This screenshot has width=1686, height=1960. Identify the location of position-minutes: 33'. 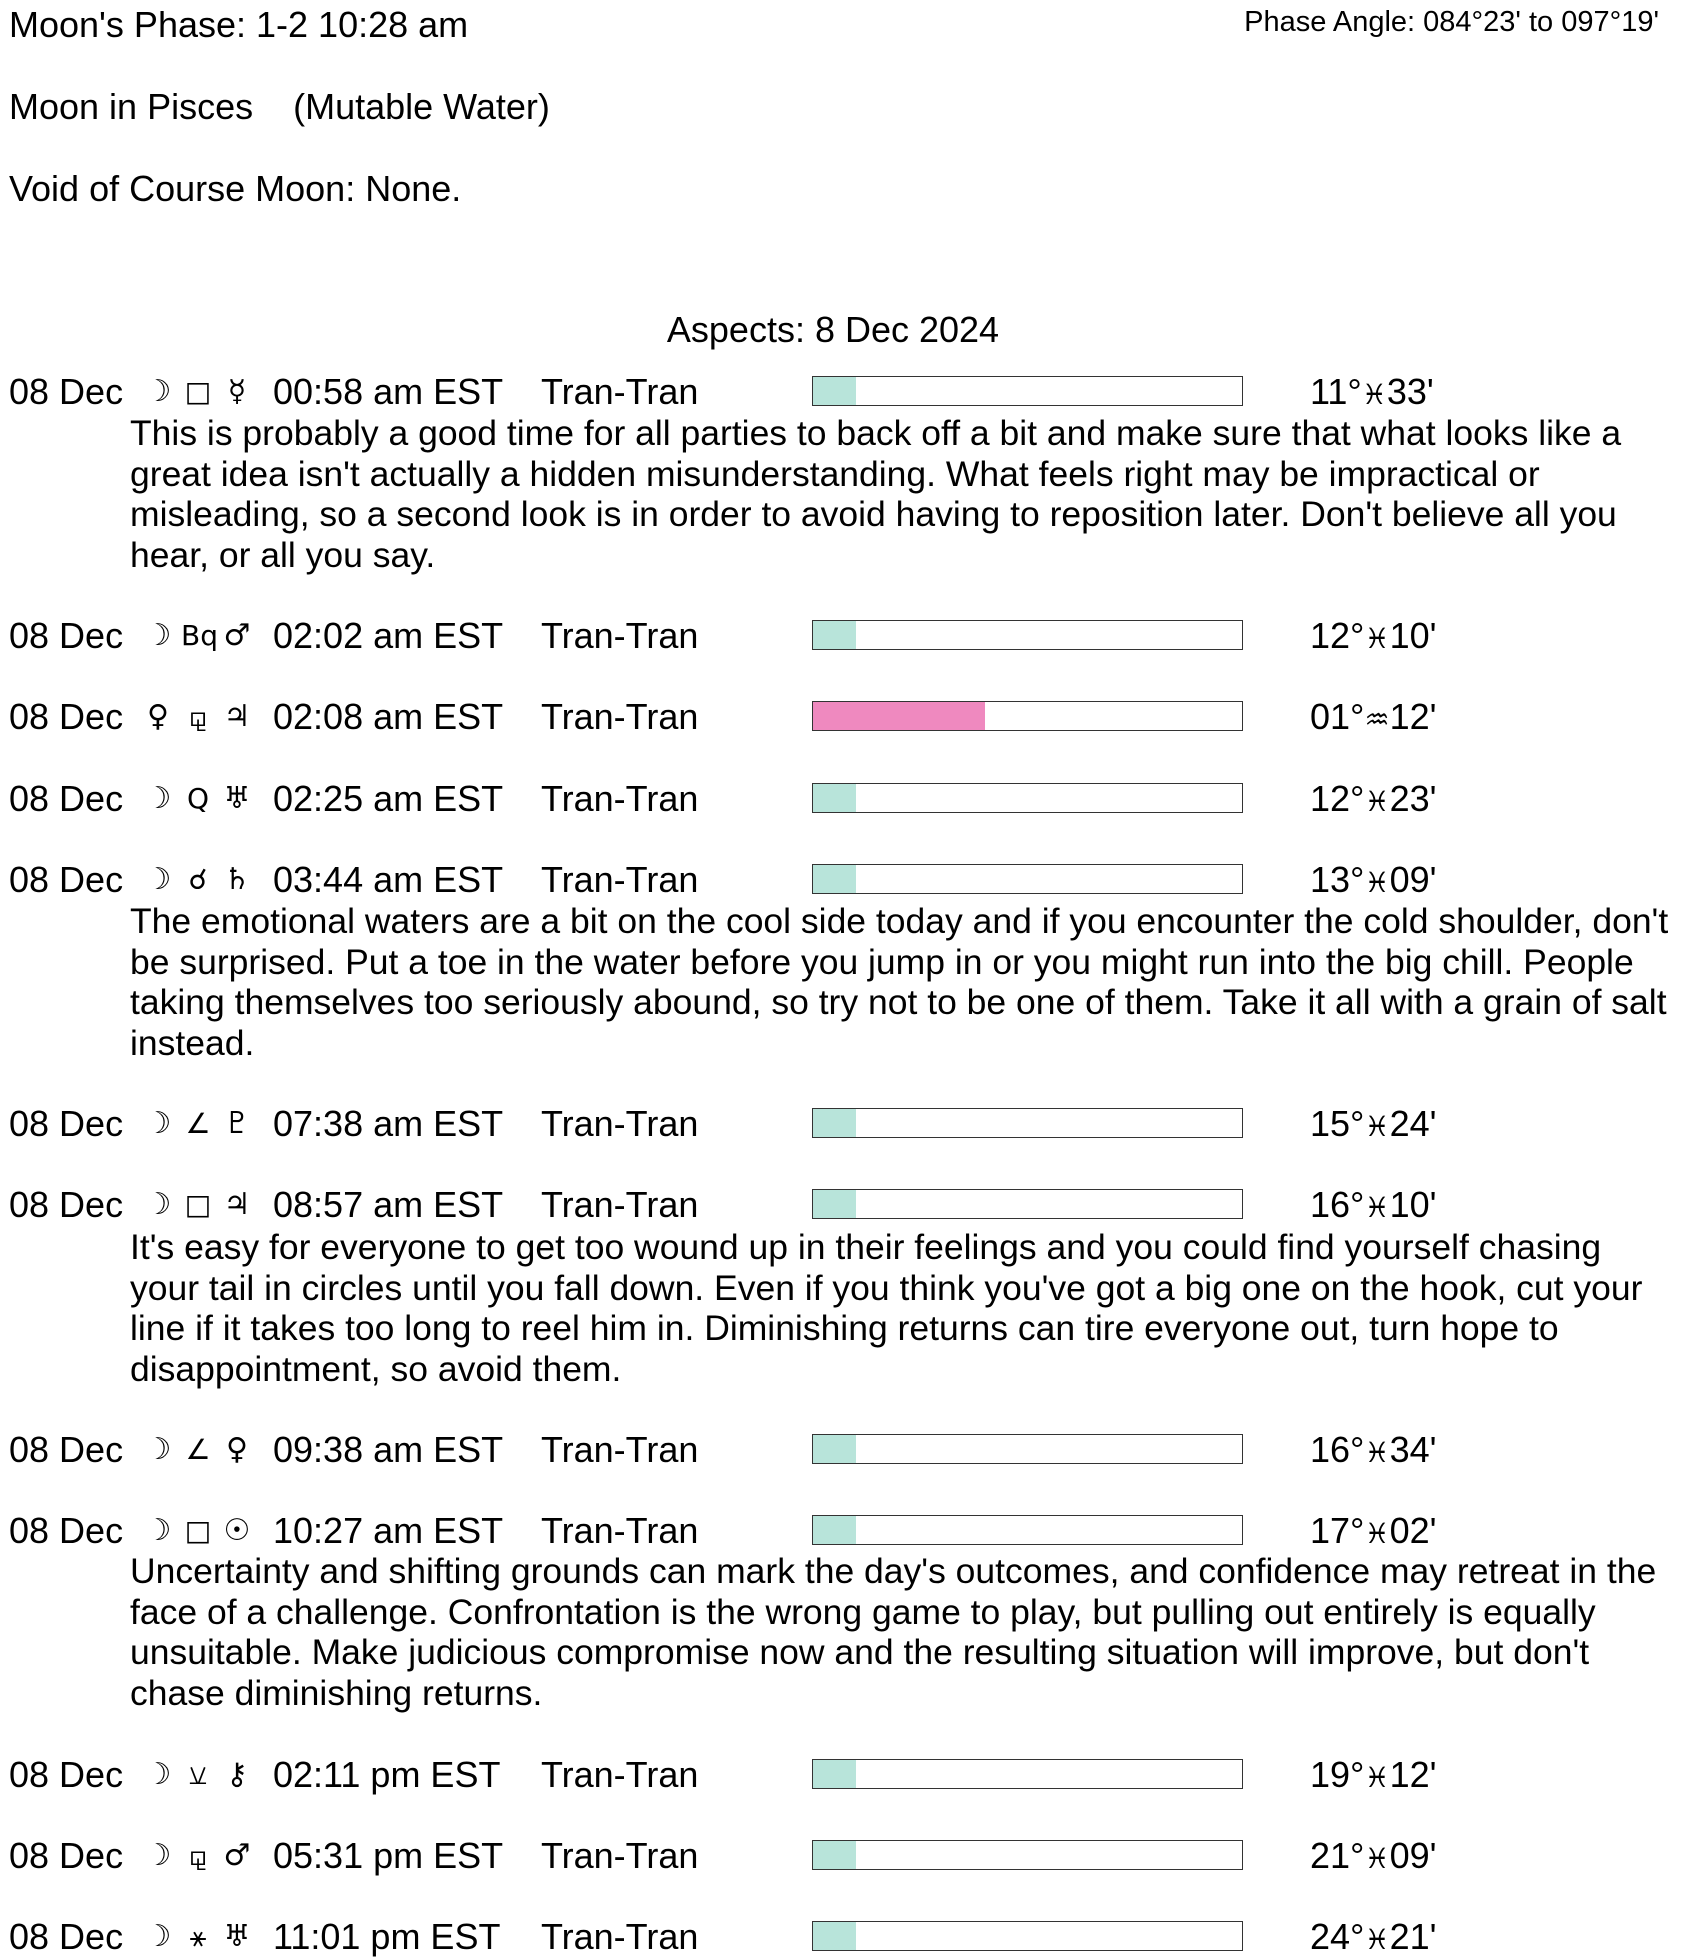
(1410, 391).